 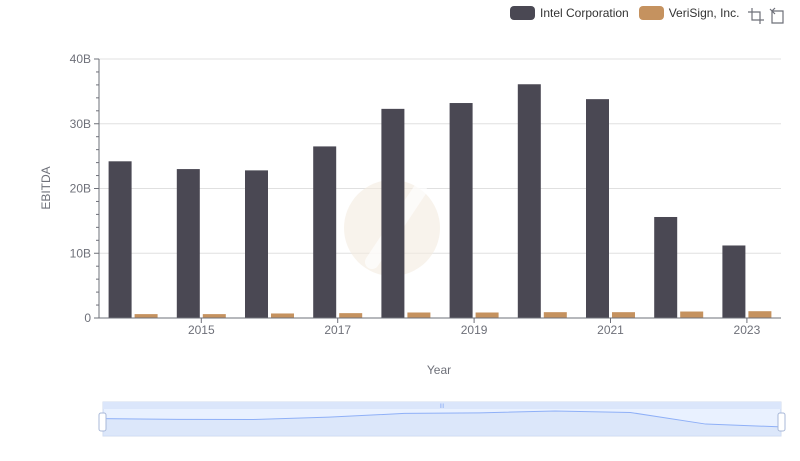 What do you see at coordinates (747, 330) in the screenshot?
I see `x-tick-label: 2023` at bounding box center [747, 330].